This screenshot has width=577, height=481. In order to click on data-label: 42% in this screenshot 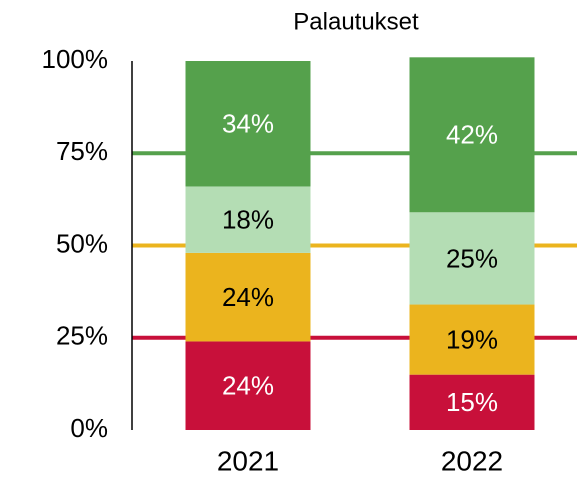, I will do `click(472, 135)`.